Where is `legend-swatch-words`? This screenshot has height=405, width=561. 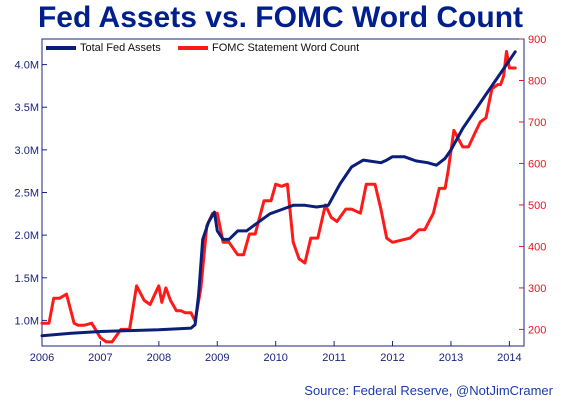
legend-swatch-words is located at coordinates (193, 48).